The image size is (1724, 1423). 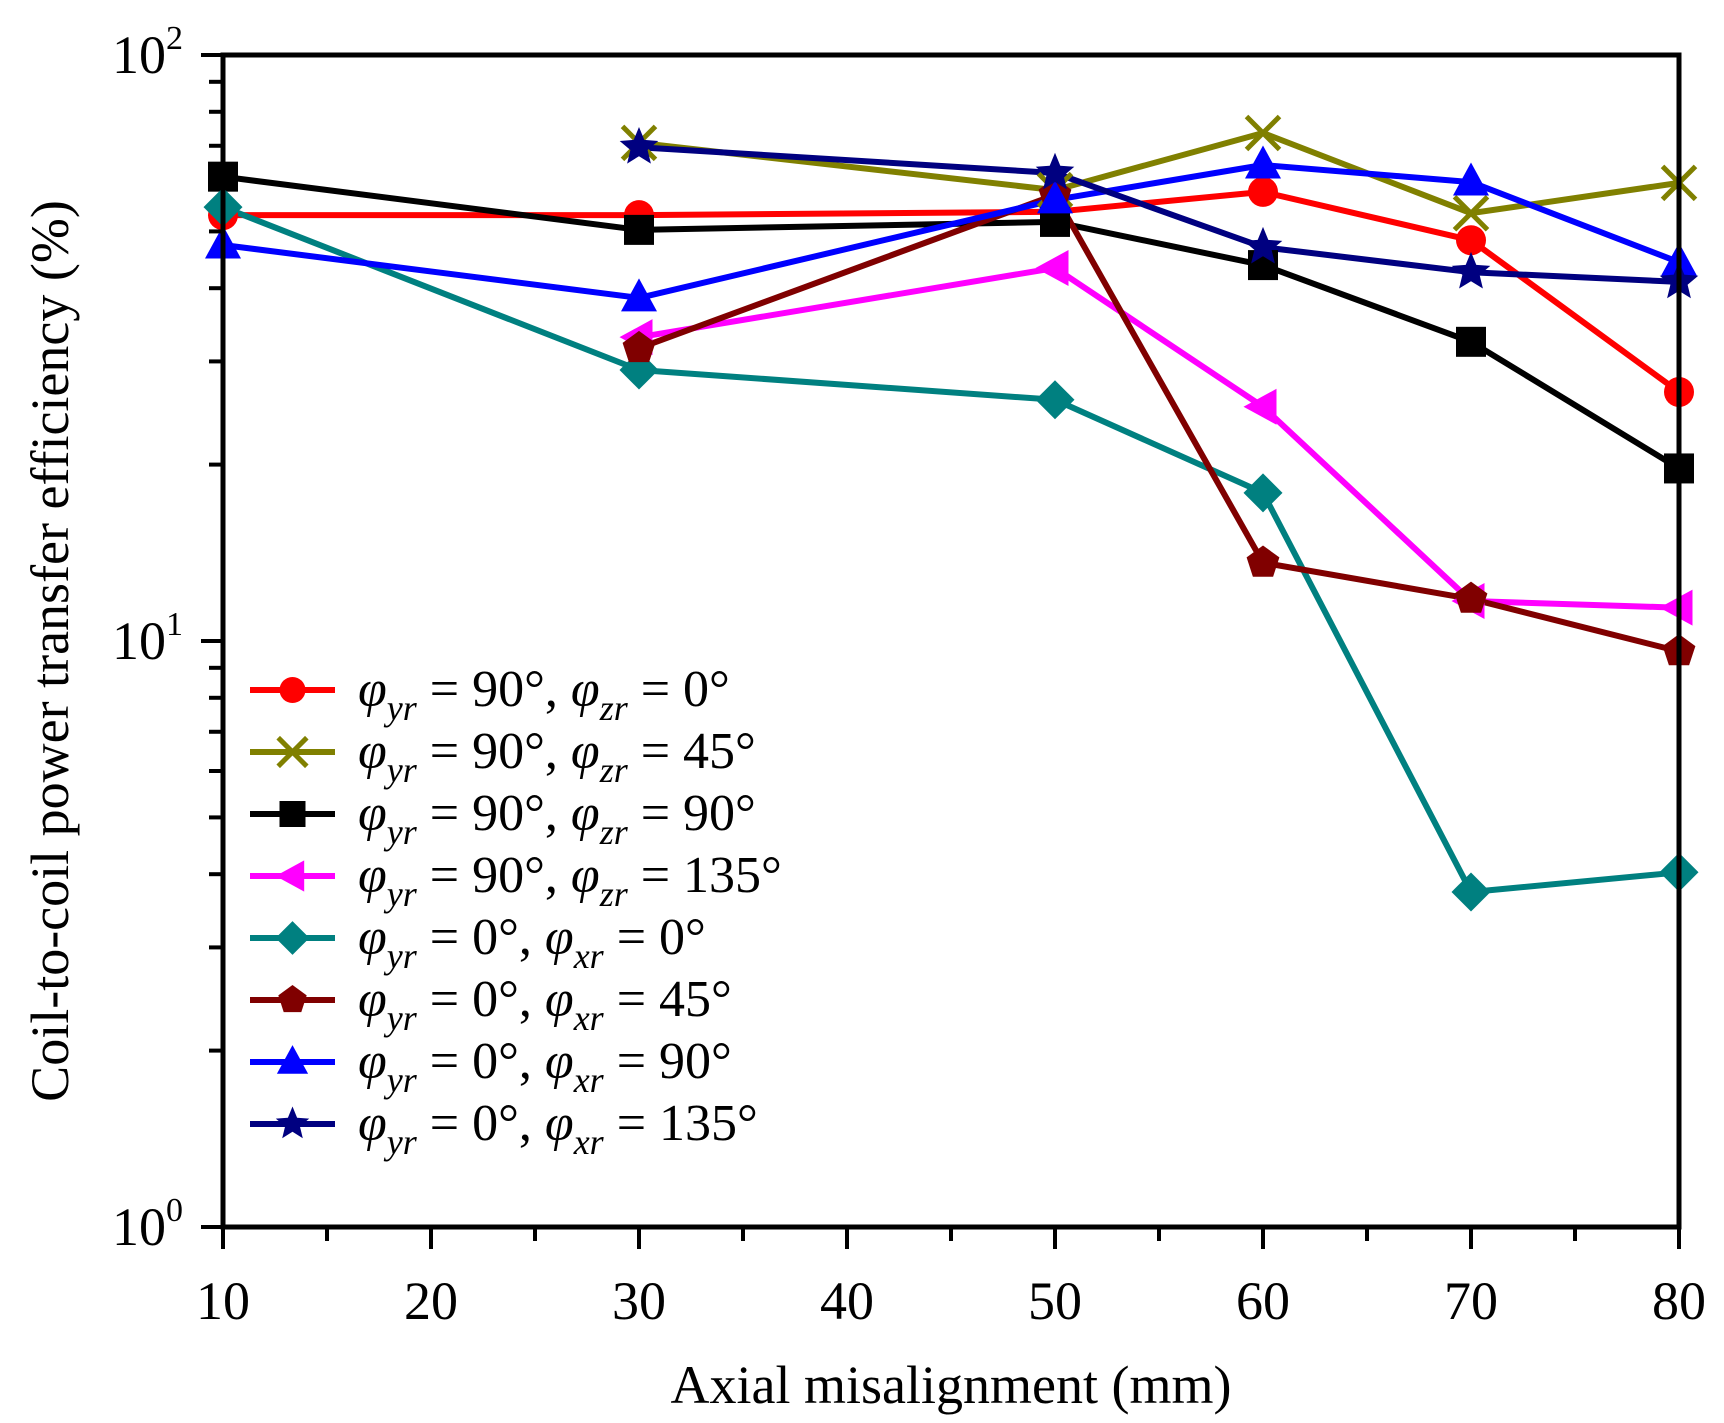 I want to click on legend-item: φyr = 0°, φxr = 0°, so click(x=478, y=942).